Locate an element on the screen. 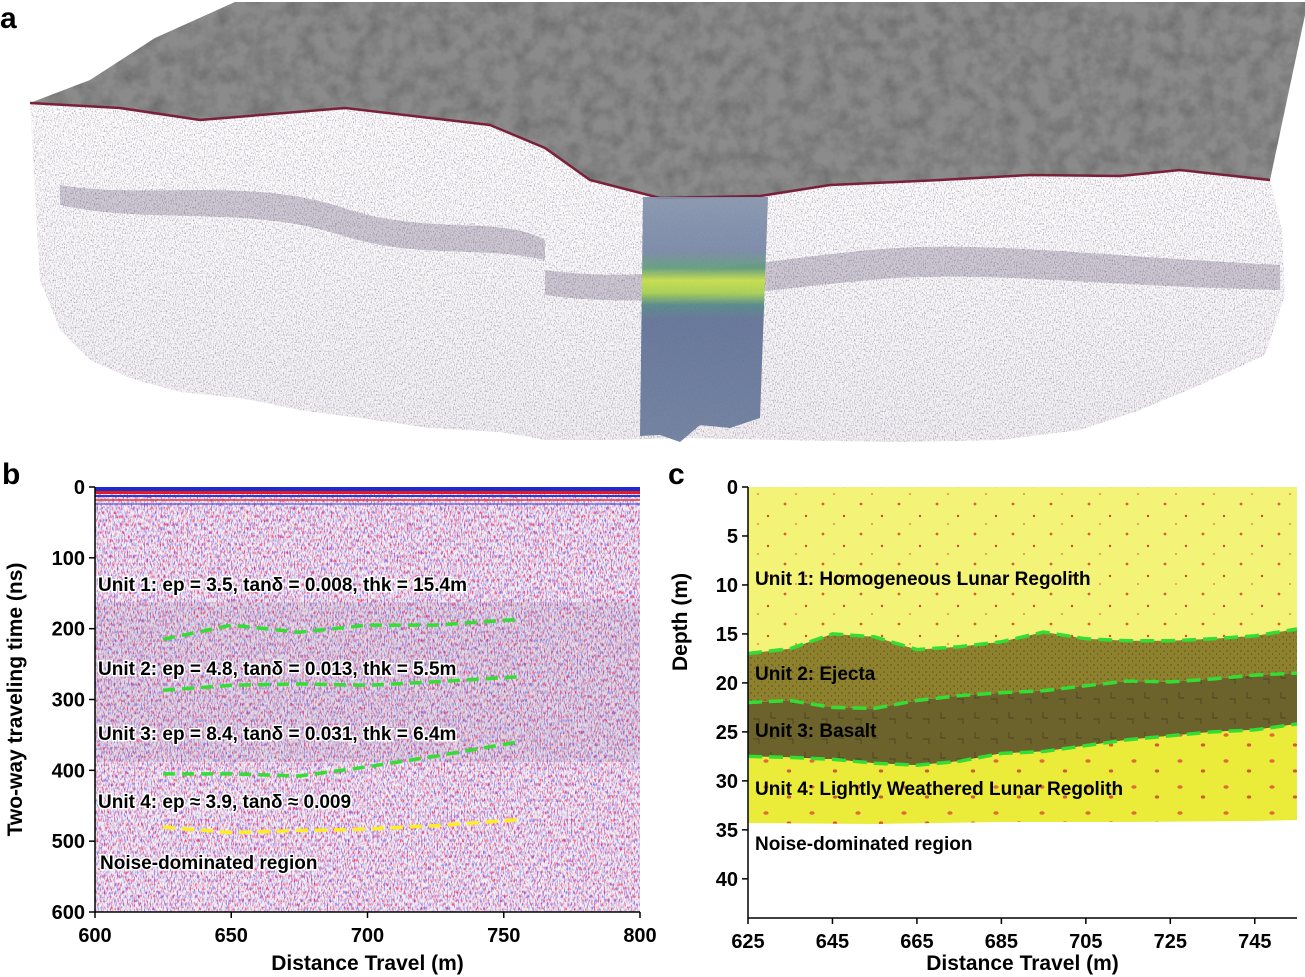  c-y-axis-label: Depth (m) is located at coordinates (680, 622).